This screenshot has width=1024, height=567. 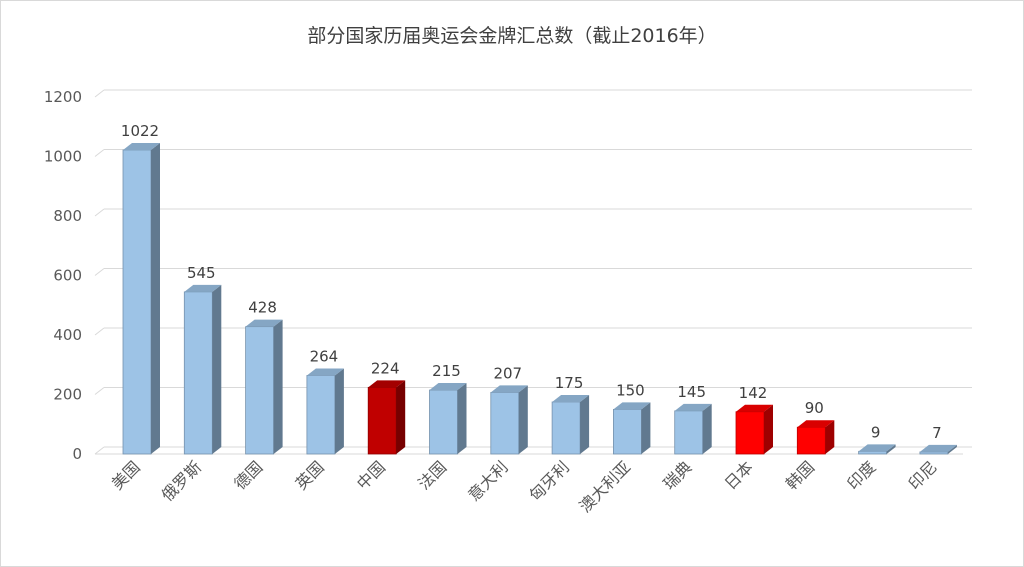 I want to click on y-tick-label: 800, so click(x=67, y=216).